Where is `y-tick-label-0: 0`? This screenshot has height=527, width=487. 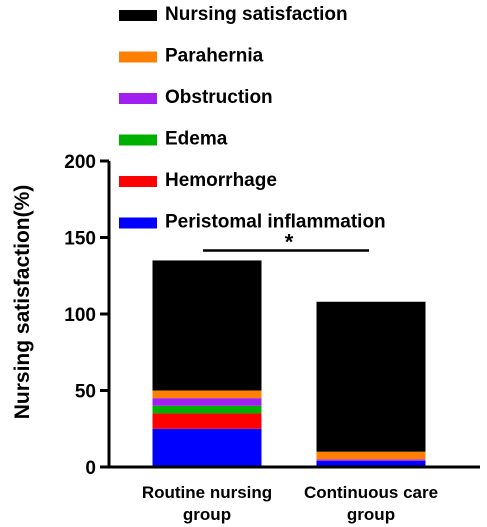
y-tick-label-0: 0 is located at coordinates (90, 468).